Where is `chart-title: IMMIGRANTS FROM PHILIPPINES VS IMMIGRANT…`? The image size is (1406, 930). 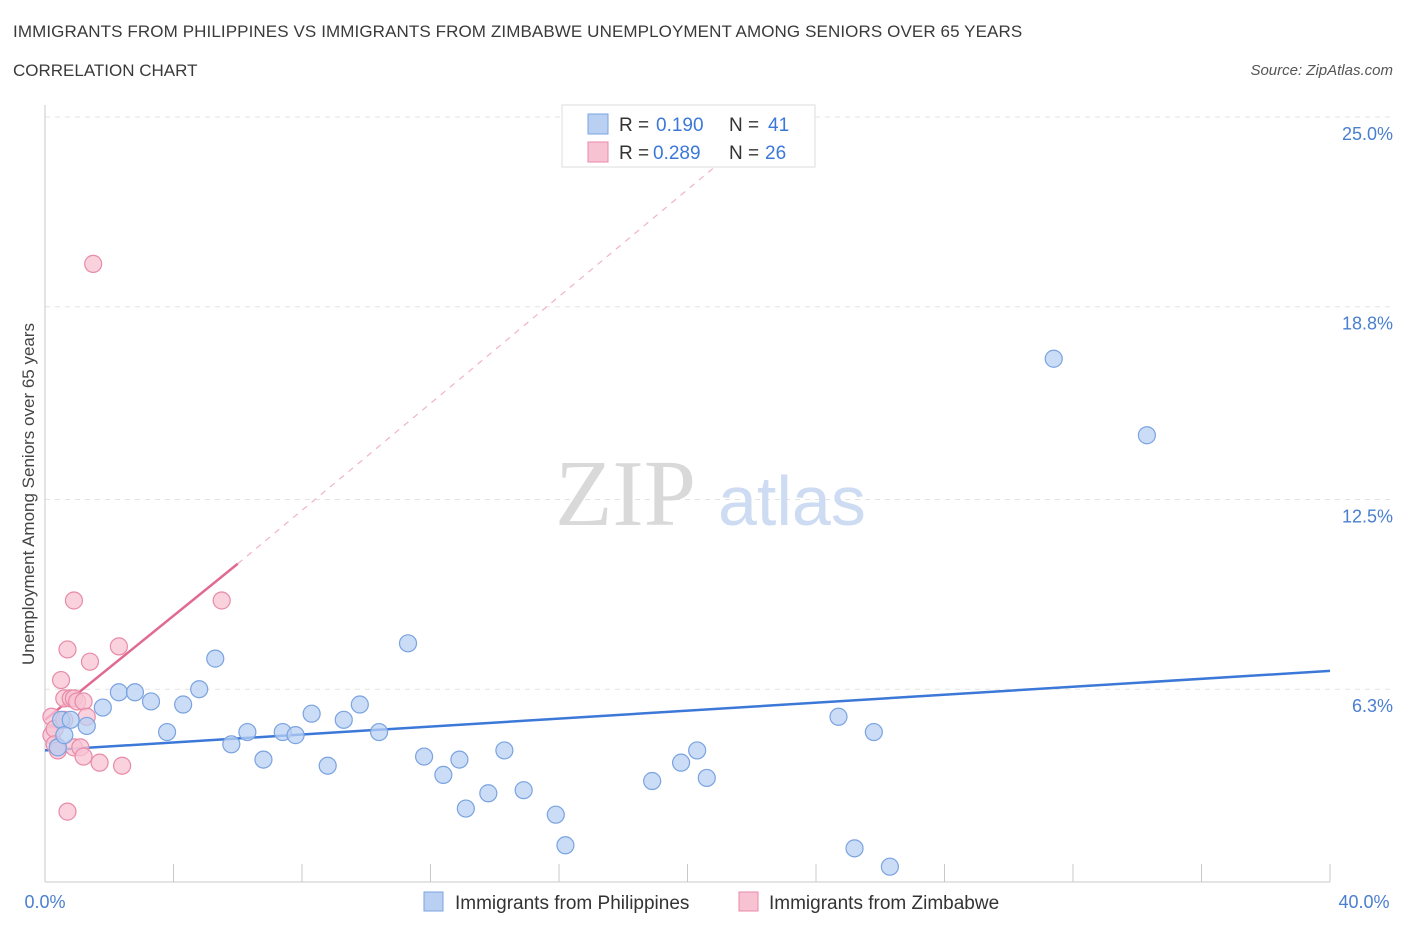
chart-title: IMMIGRANTS FROM PHILIPPINES VS IMMIGRANT… is located at coordinates (518, 31).